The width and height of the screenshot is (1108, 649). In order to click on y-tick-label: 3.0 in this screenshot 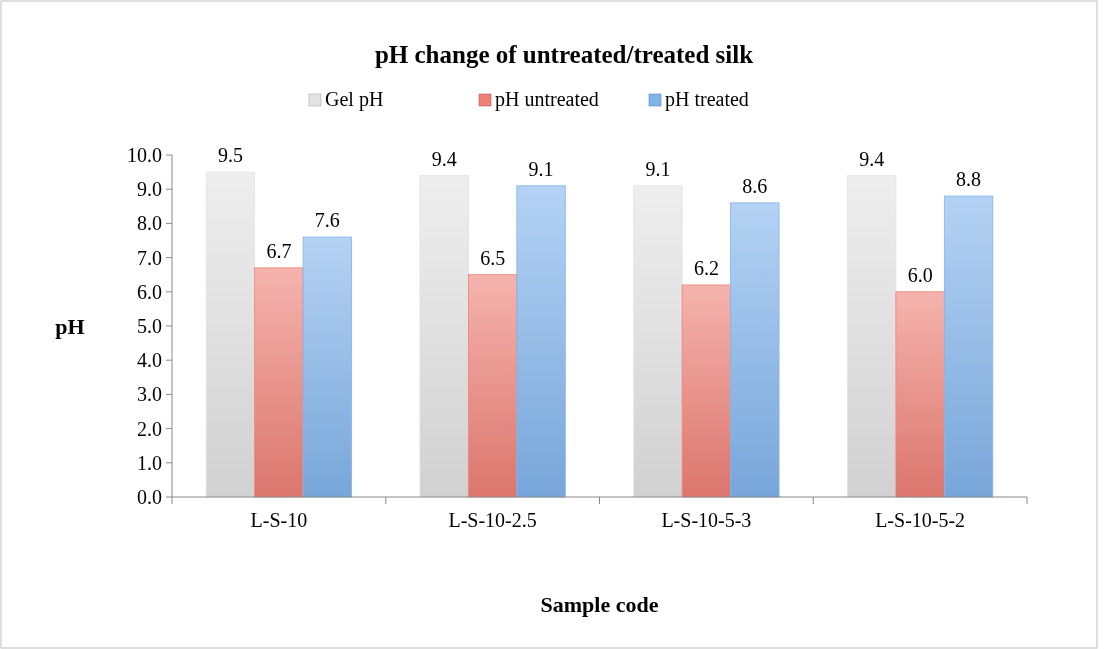, I will do `click(149, 394)`.